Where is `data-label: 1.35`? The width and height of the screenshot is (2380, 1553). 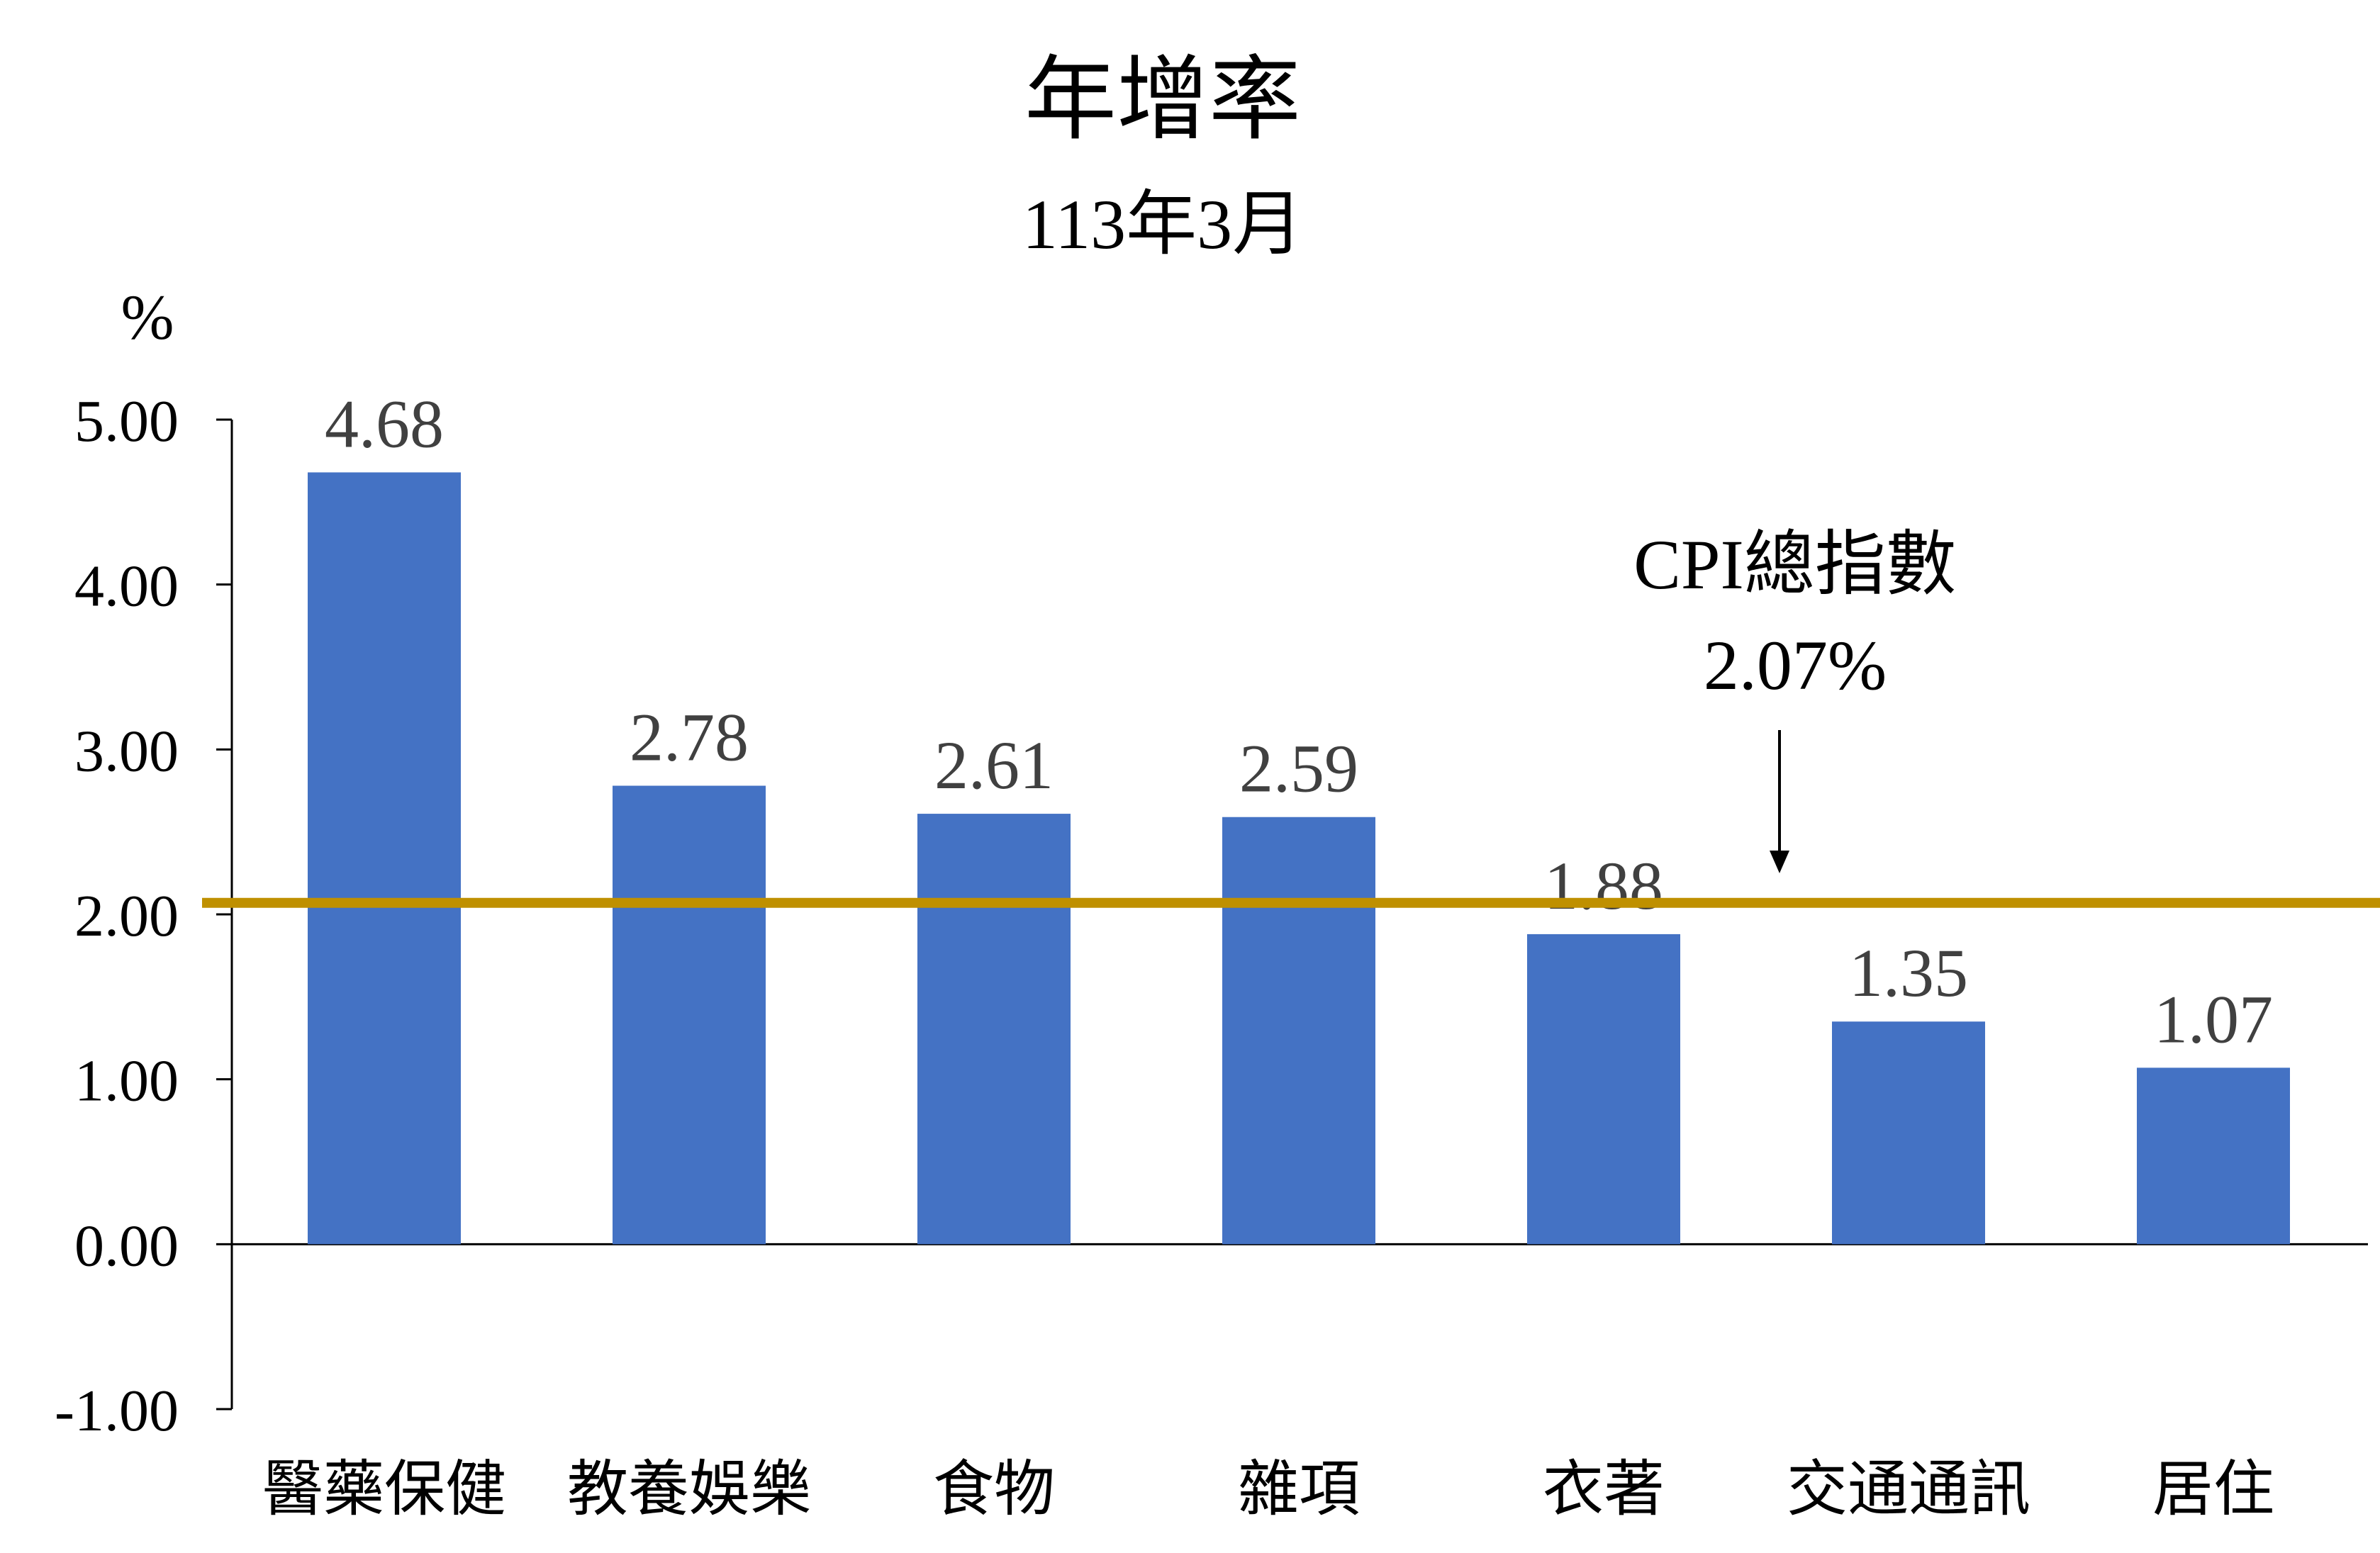 data-label: 1.35 is located at coordinates (1909, 973).